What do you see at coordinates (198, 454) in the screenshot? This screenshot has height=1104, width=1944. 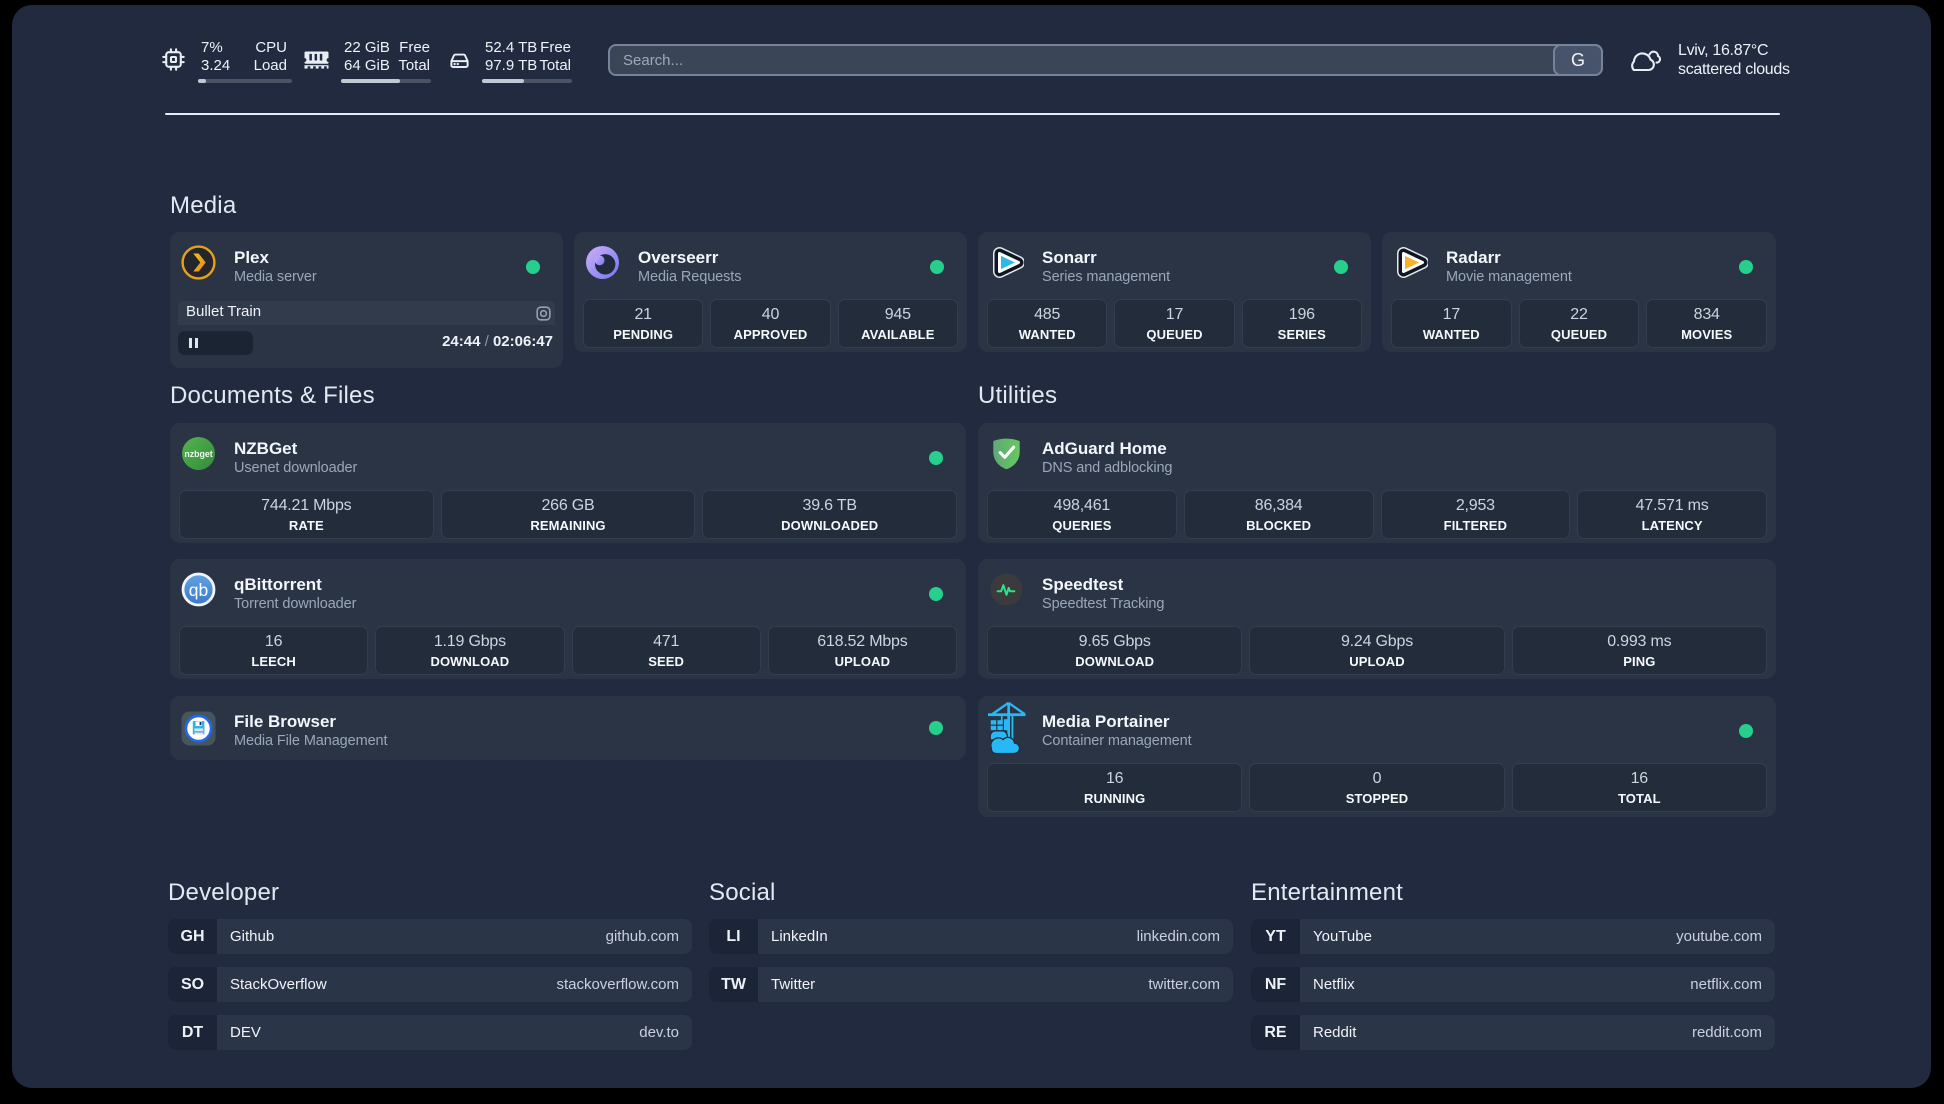 I see `svg-text: nzbget` at bounding box center [198, 454].